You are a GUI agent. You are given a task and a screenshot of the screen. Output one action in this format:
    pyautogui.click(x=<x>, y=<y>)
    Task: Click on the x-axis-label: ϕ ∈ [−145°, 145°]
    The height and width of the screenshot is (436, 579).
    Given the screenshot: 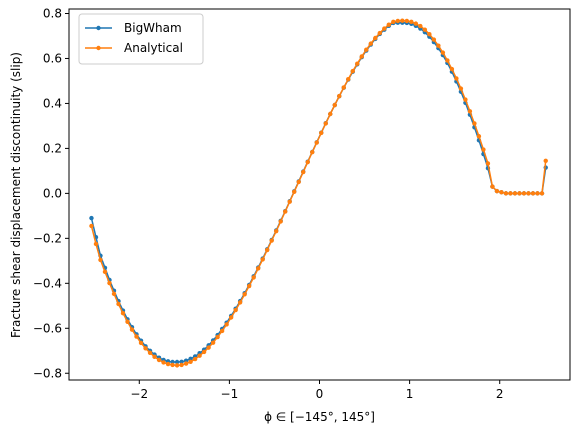 What is the action you would take?
    pyautogui.click(x=319, y=417)
    